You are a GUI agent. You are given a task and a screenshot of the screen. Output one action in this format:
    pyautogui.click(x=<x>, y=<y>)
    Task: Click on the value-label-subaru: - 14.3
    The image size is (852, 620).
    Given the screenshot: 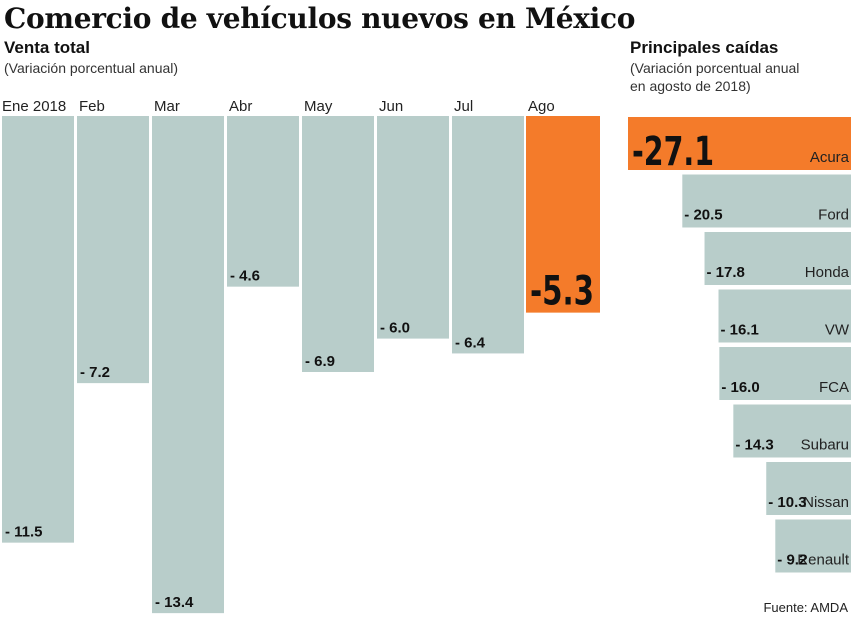 What is the action you would take?
    pyautogui.click(x=754, y=445)
    